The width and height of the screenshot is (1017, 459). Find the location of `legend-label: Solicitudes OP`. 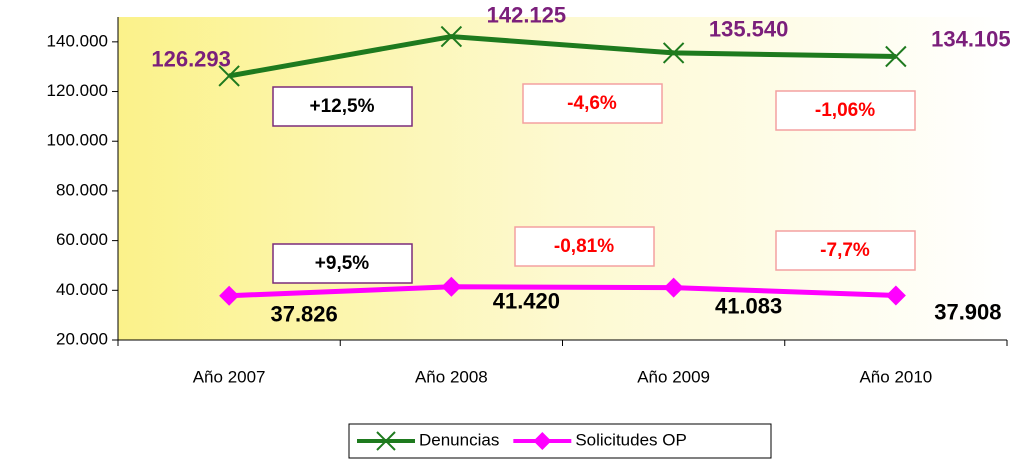

legend-label: Solicitudes OP is located at coordinates (631, 439).